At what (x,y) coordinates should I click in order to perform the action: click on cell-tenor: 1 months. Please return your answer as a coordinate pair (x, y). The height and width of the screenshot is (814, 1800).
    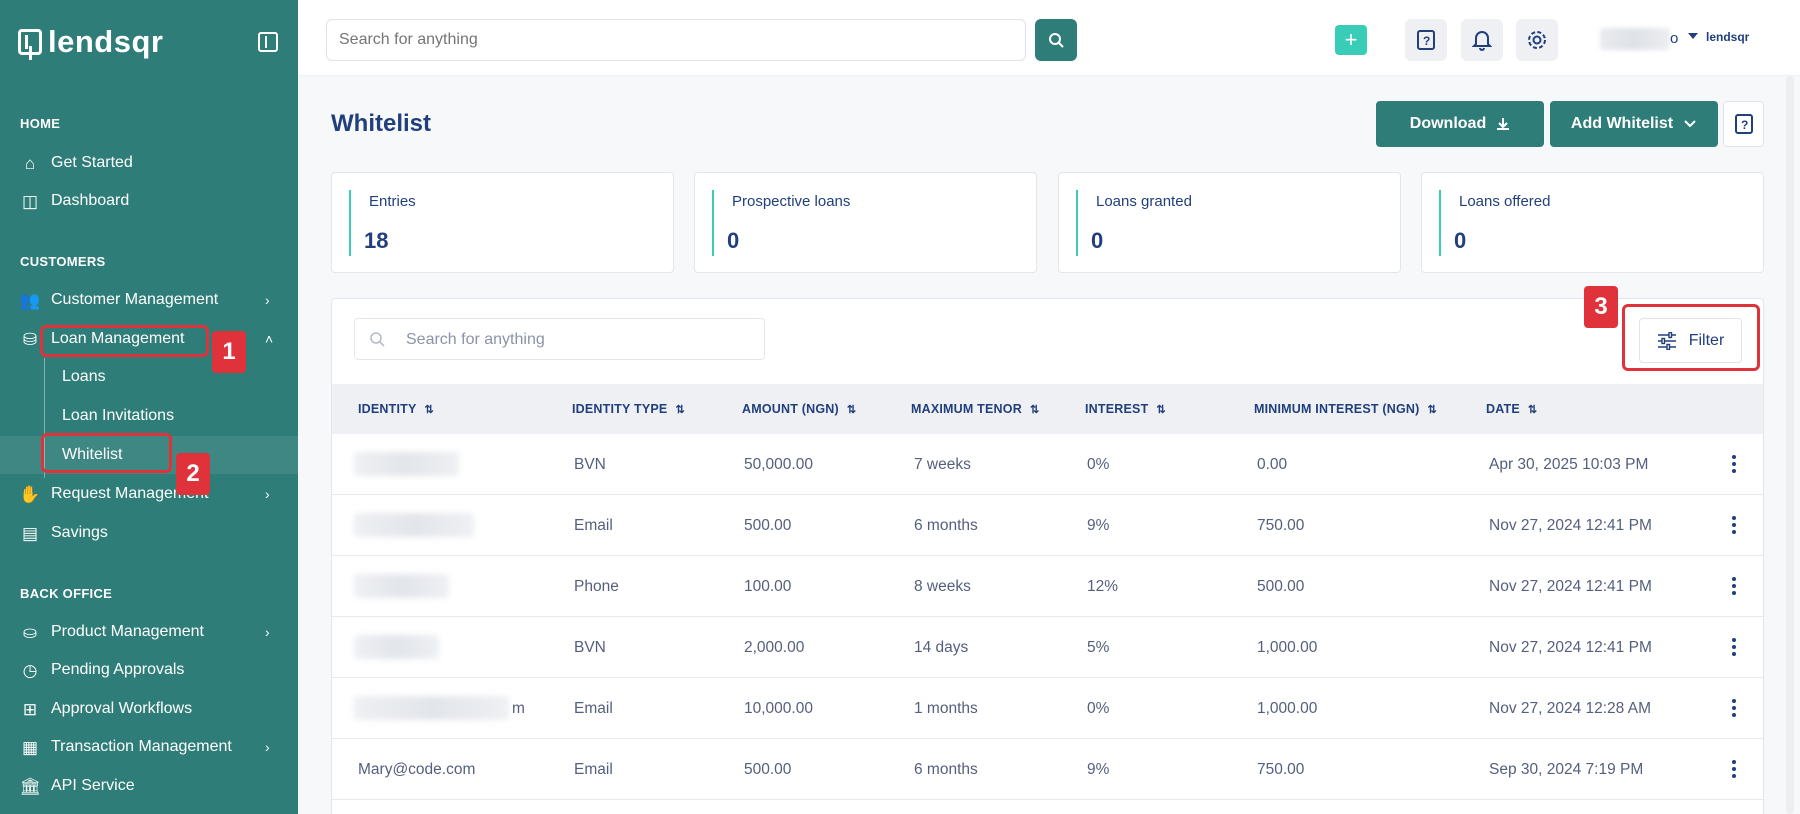
    Looking at the image, I should click on (946, 708).